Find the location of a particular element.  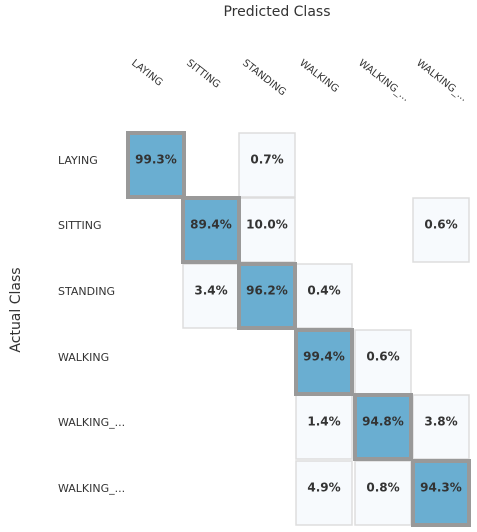

matrix-cell: 4.9% is located at coordinates (324, 493).